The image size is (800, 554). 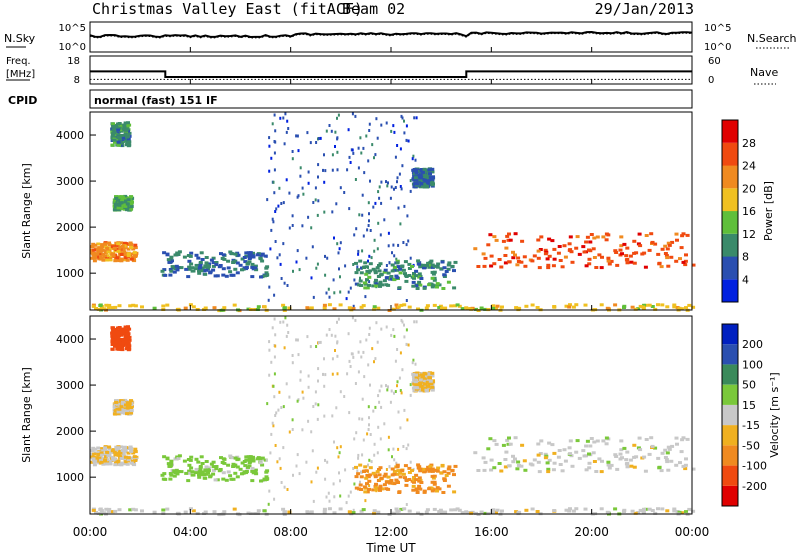 What do you see at coordinates (730, 495) in the screenshot?
I see `colorbar-swatch` at bounding box center [730, 495].